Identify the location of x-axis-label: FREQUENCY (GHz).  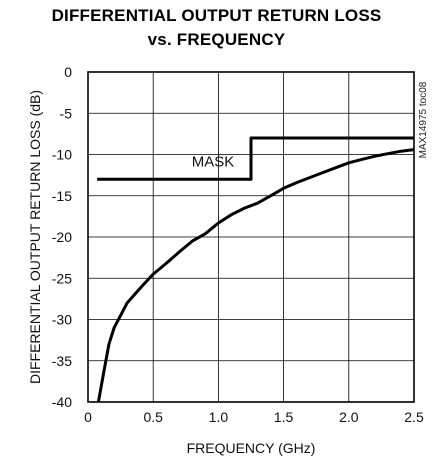
(251, 448).